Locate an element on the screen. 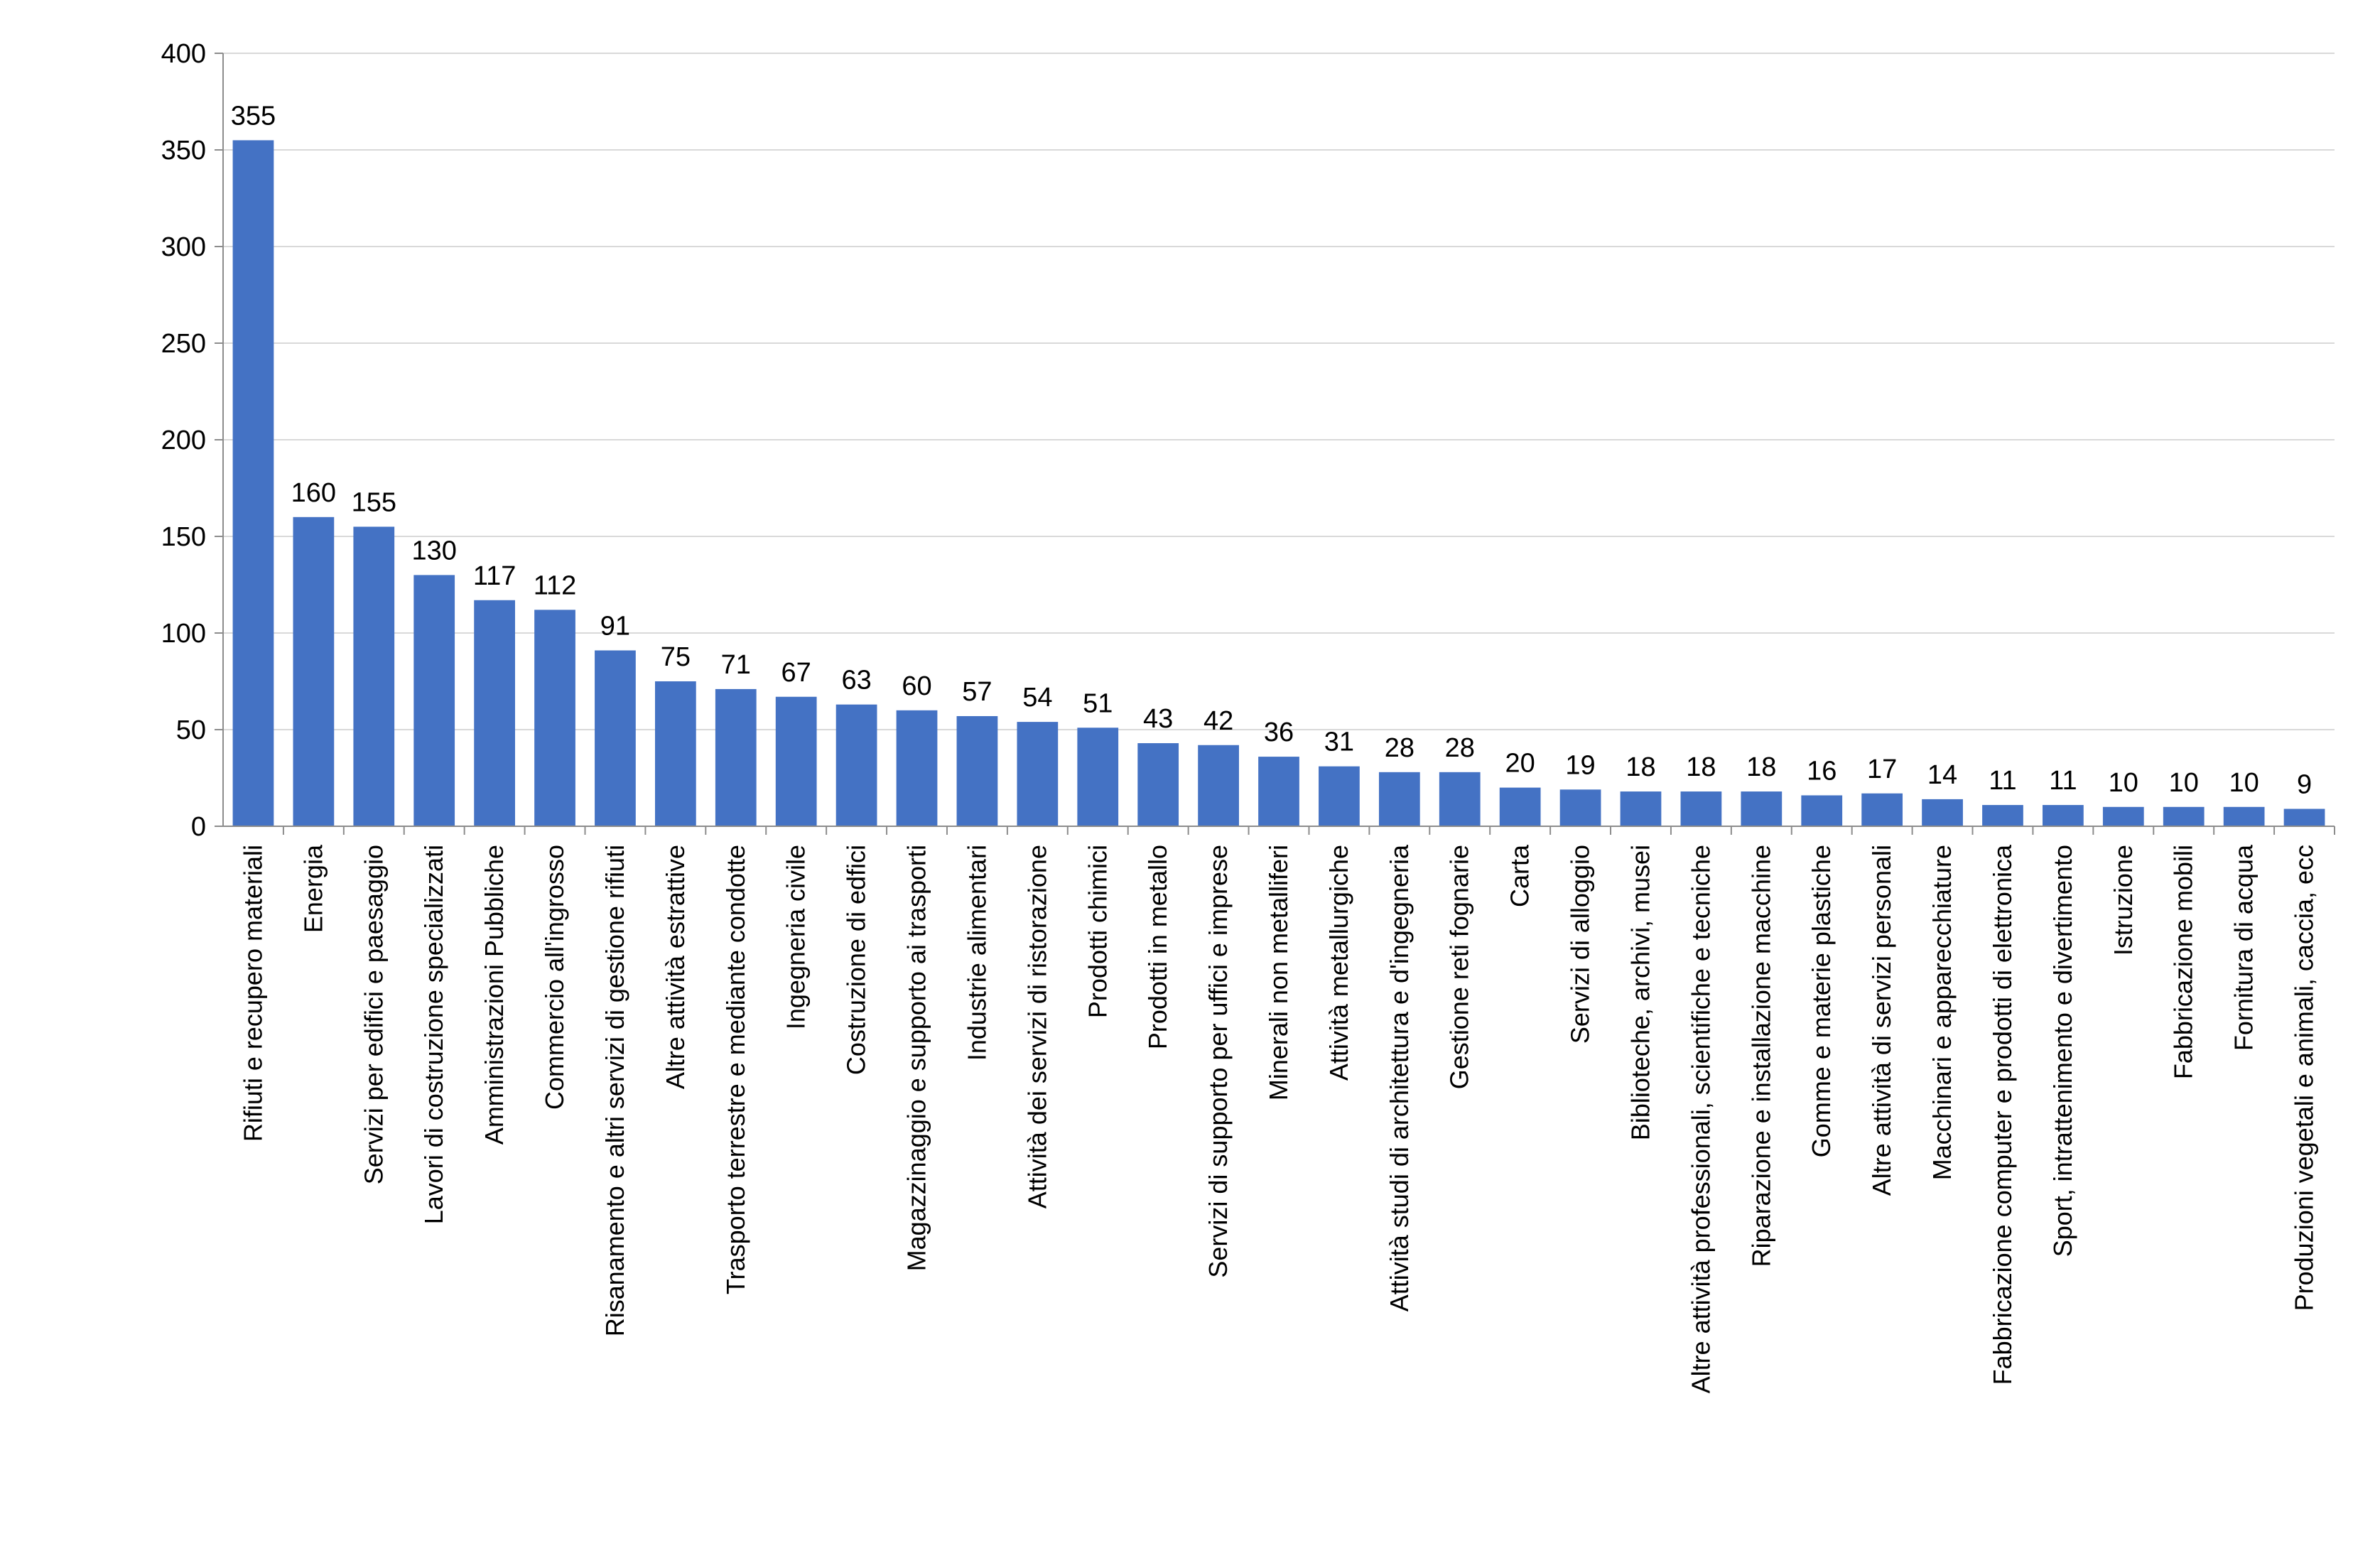  data-label-31: 10 is located at coordinates (2124, 783).